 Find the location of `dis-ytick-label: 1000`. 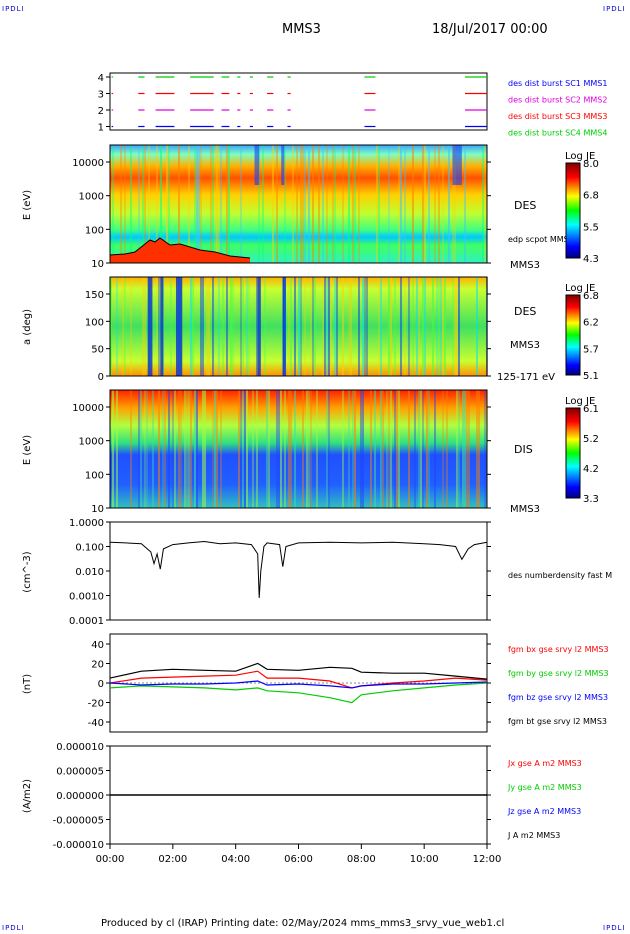

dis-ytick-label: 1000 is located at coordinates (91, 442).